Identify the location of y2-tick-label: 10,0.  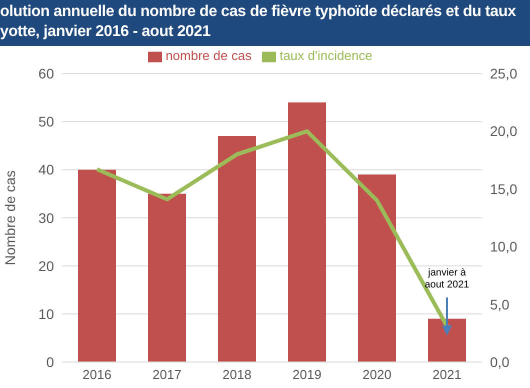
(504, 246).